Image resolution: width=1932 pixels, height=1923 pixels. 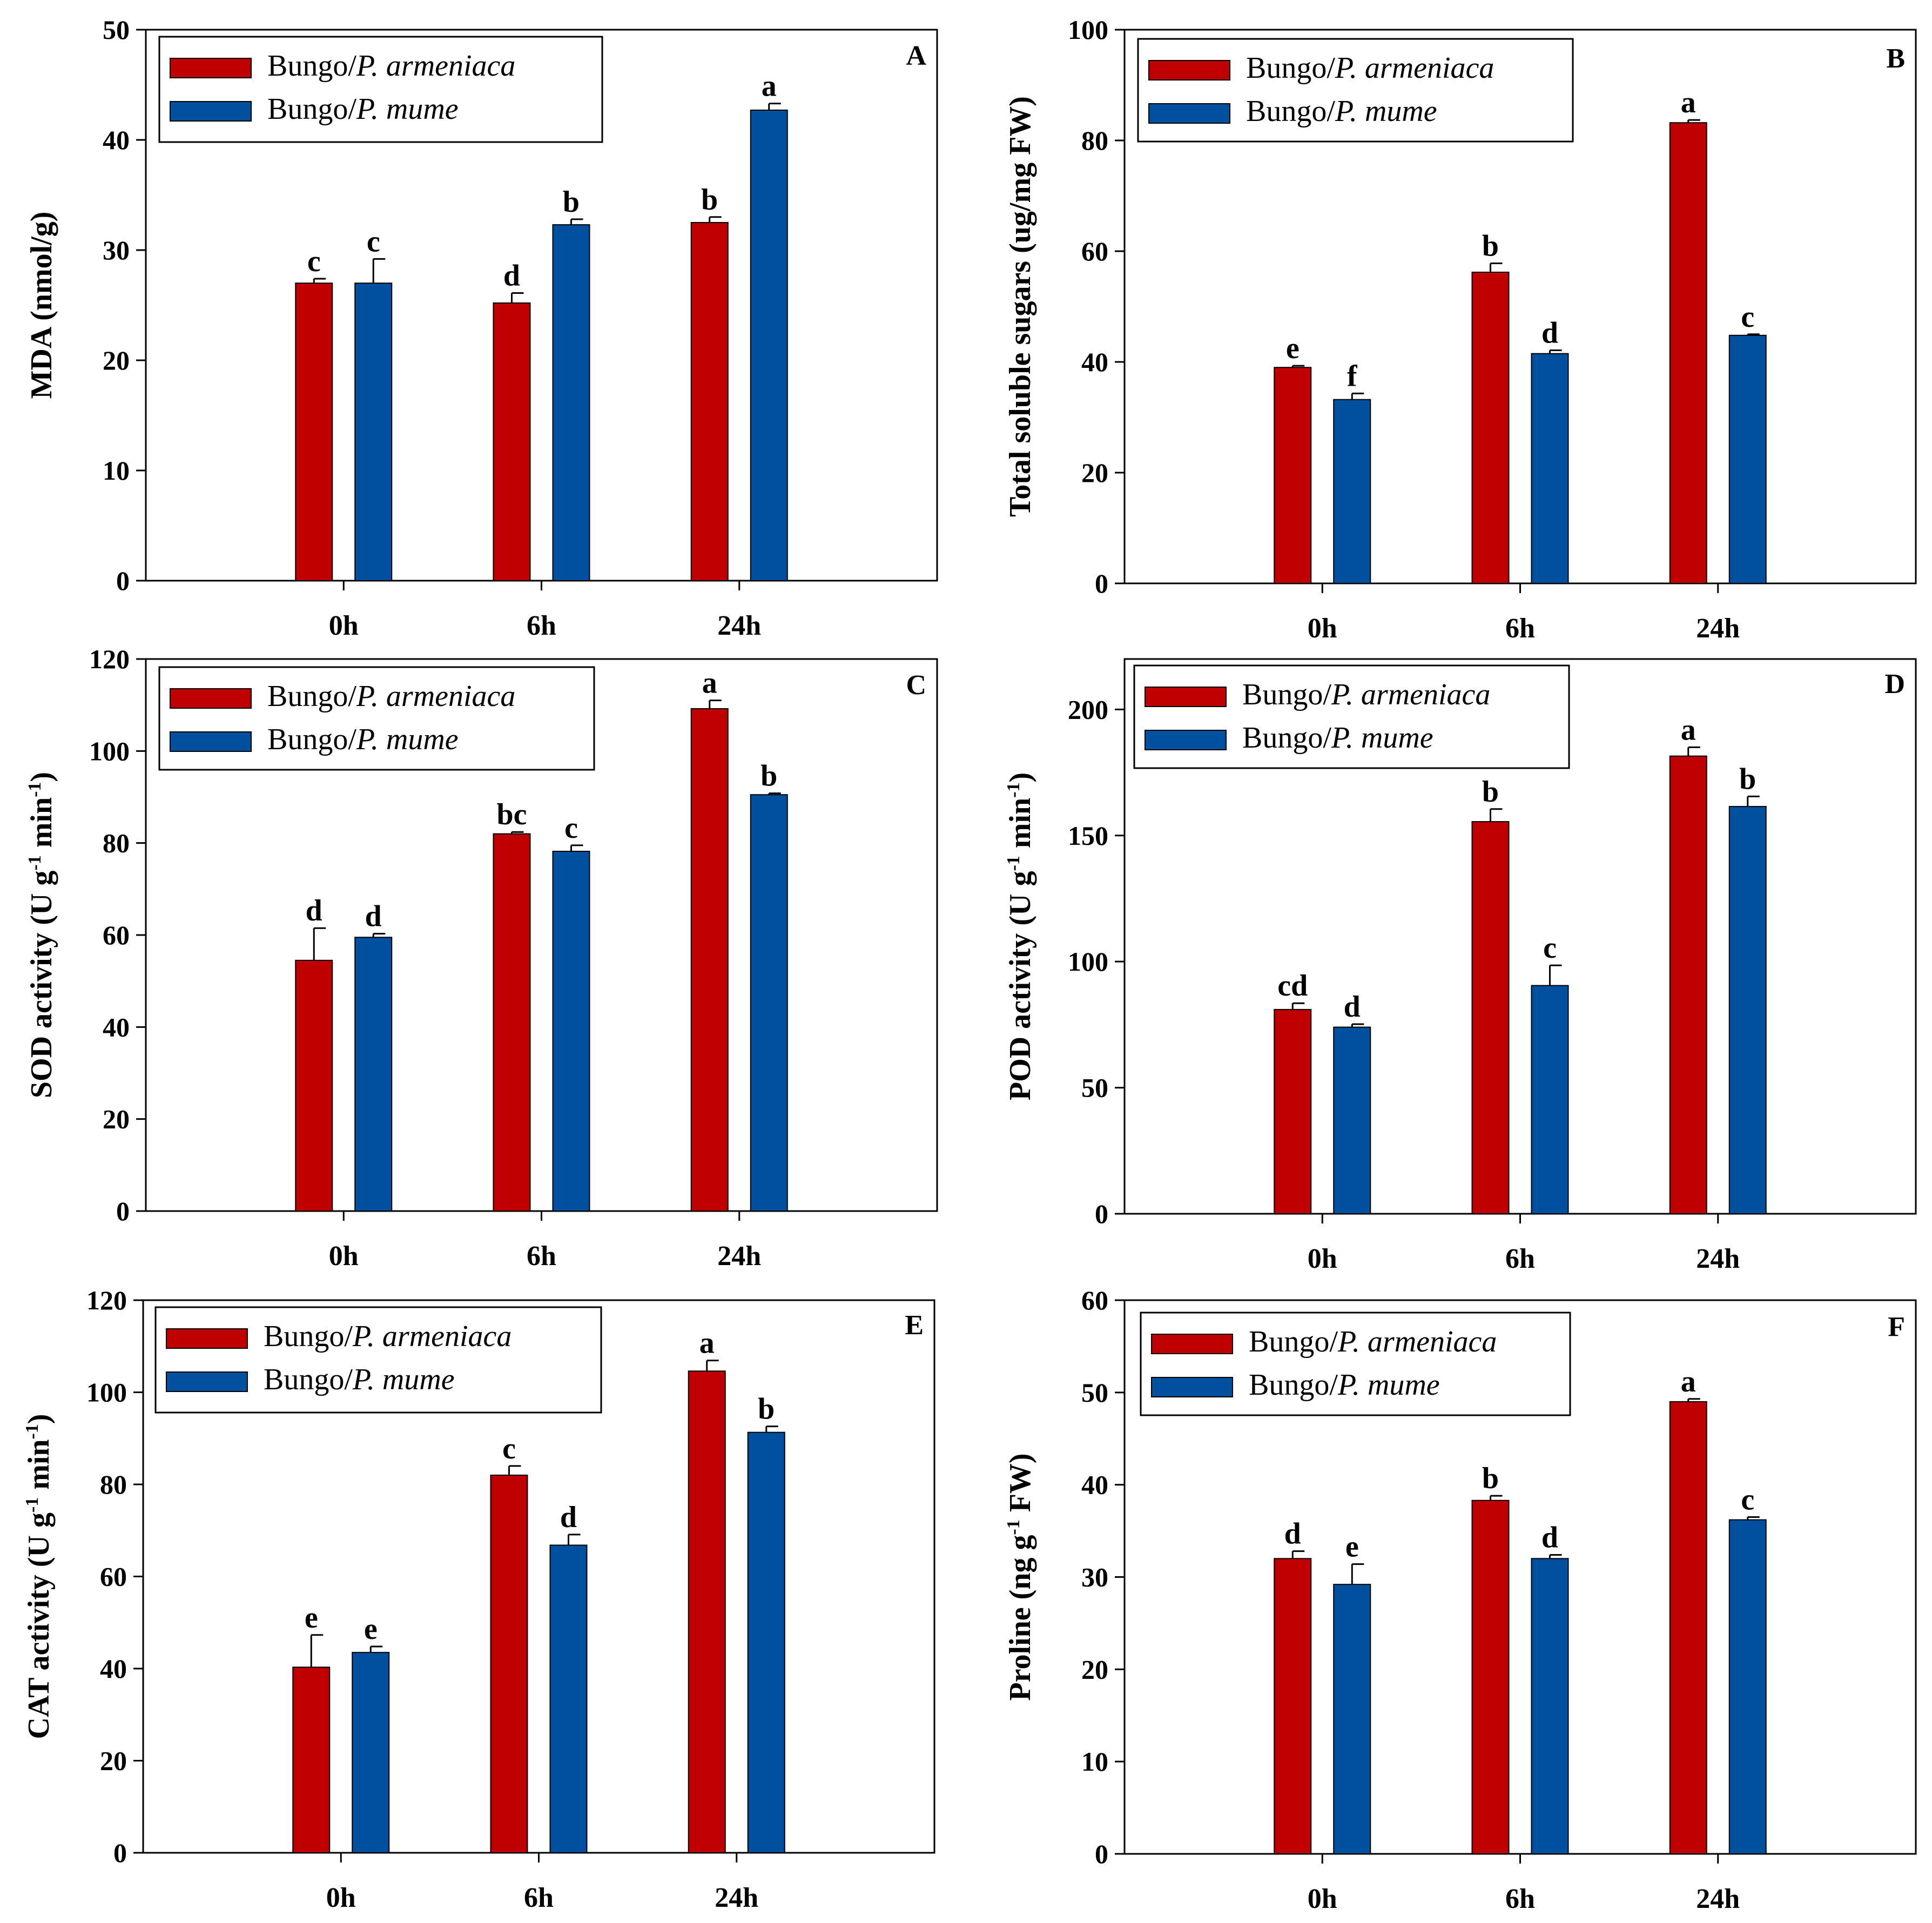 What do you see at coordinates (116, 30) in the screenshot?
I see `y-tick-label-A: 50` at bounding box center [116, 30].